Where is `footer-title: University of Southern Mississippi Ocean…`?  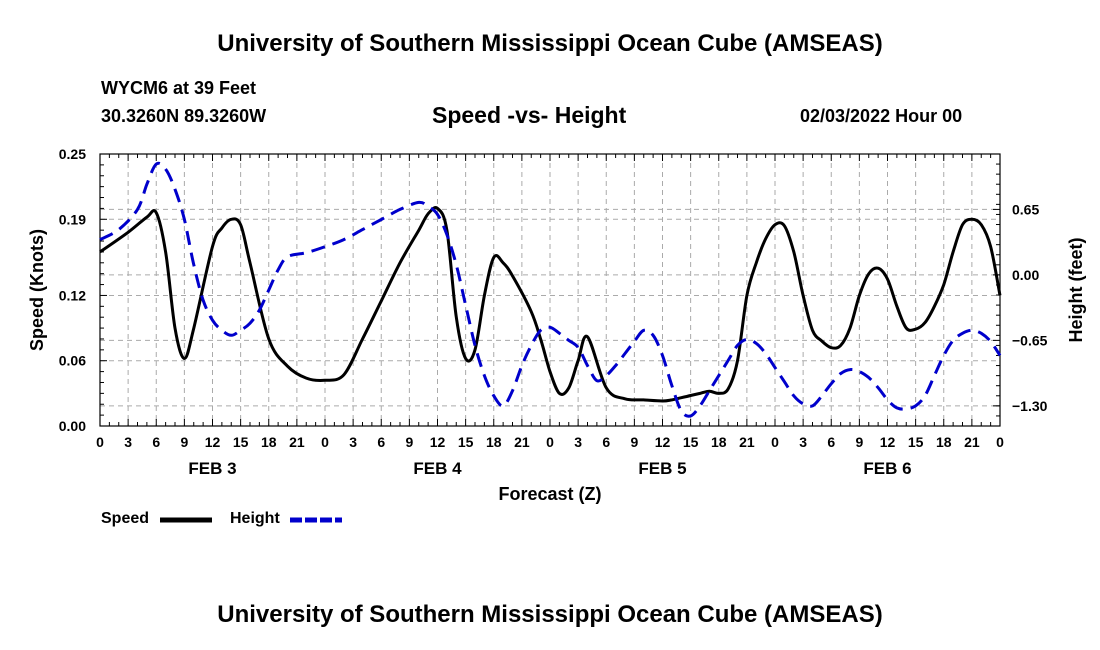 footer-title: University of Southern Mississippi Ocean… is located at coordinates (550, 614).